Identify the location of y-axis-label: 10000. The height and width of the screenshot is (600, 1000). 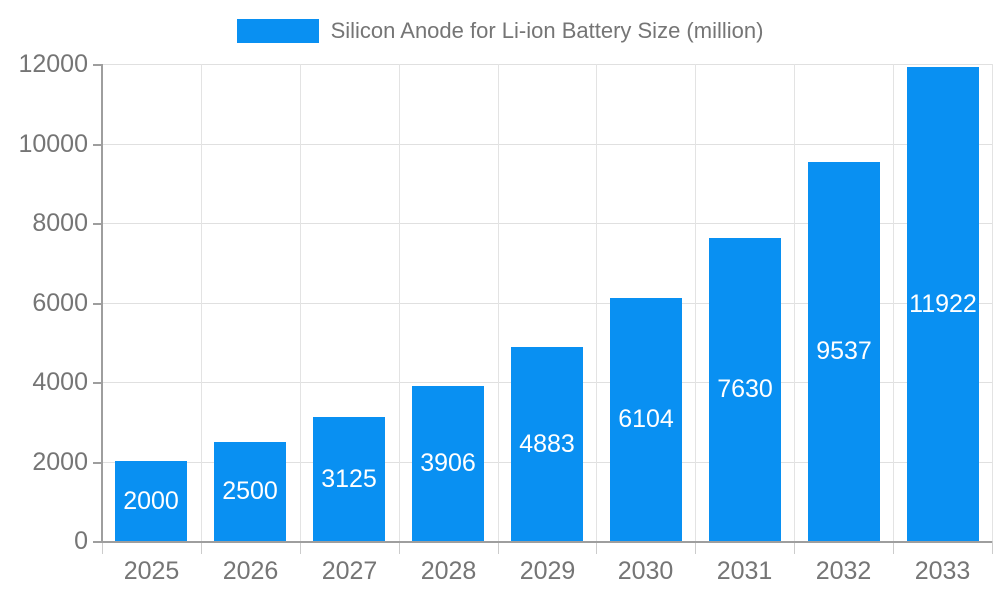
(53, 144).